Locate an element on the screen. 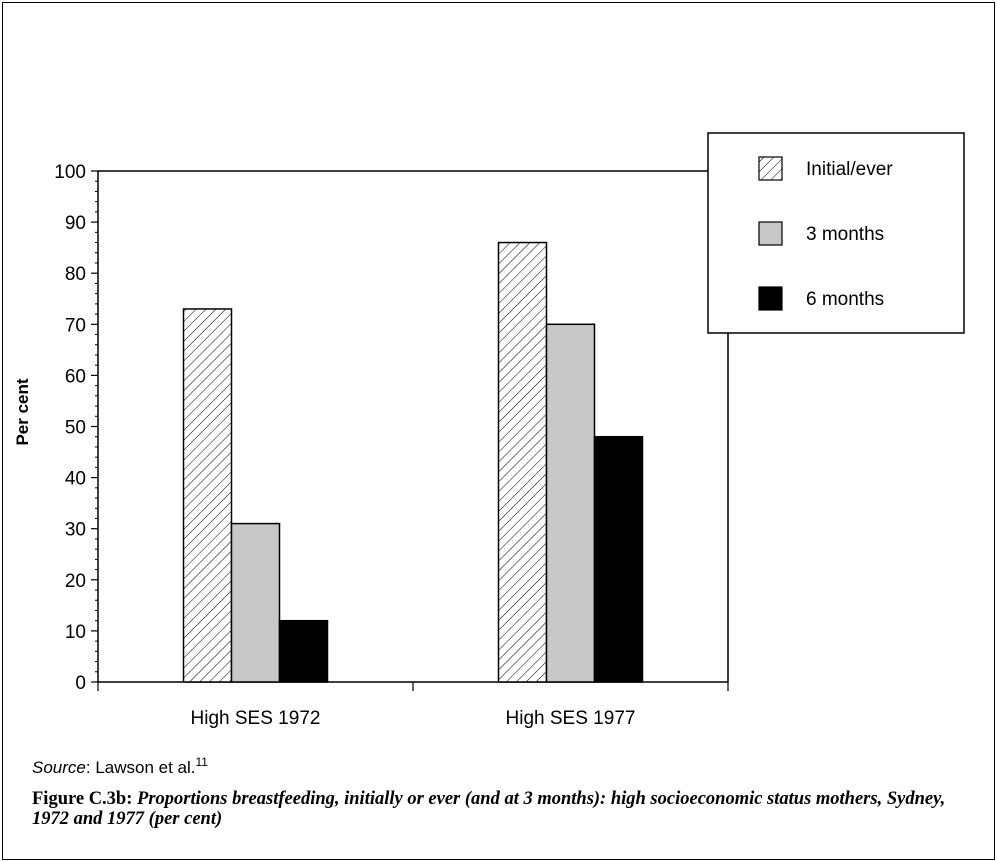 The image size is (997, 862). source-reference: 11 is located at coordinates (201, 762).